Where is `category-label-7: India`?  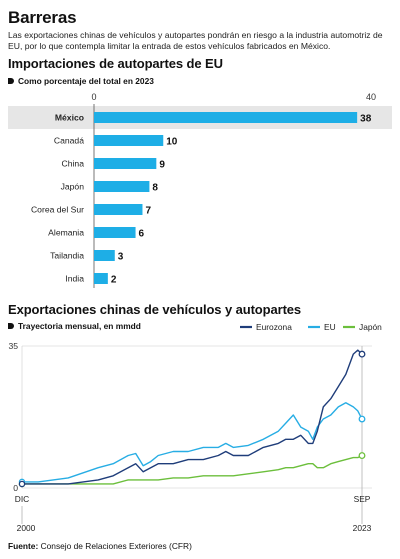 category-label-7: India is located at coordinates (74, 279).